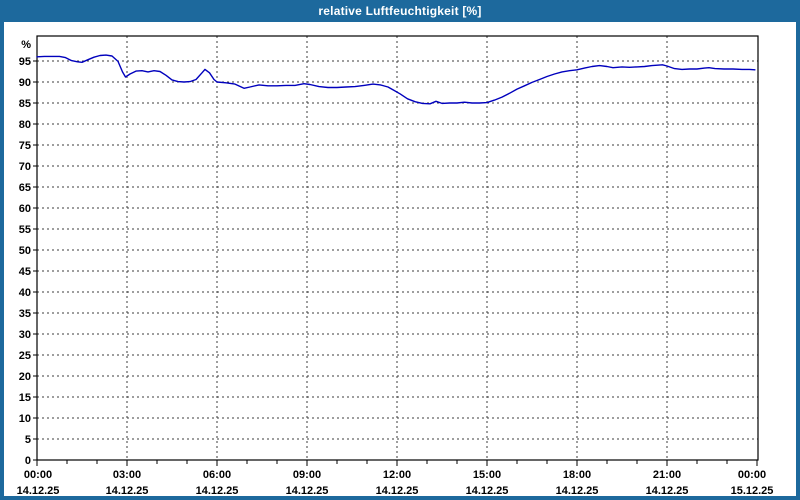 Image resolution: width=800 pixels, height=500 pixels. Describe the element at coordinates (25, 125) in the screenshot. I see `y-tick-label: 80` at that location.